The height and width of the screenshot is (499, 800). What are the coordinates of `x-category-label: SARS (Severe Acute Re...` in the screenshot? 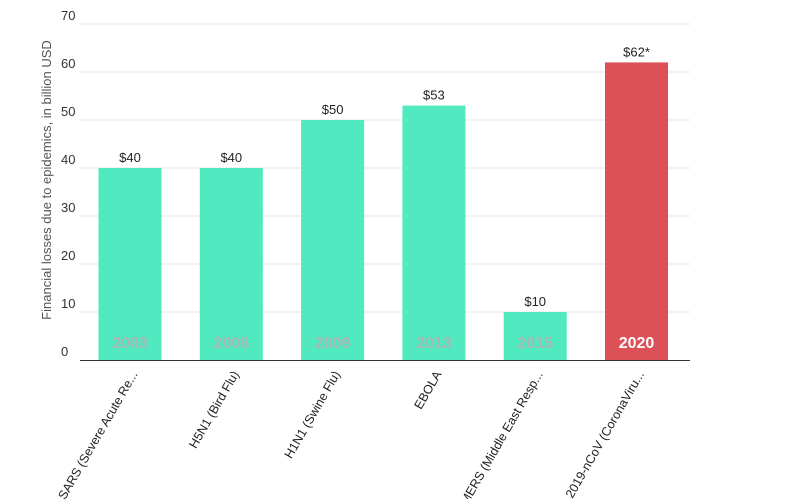 It's located at (98, 434).